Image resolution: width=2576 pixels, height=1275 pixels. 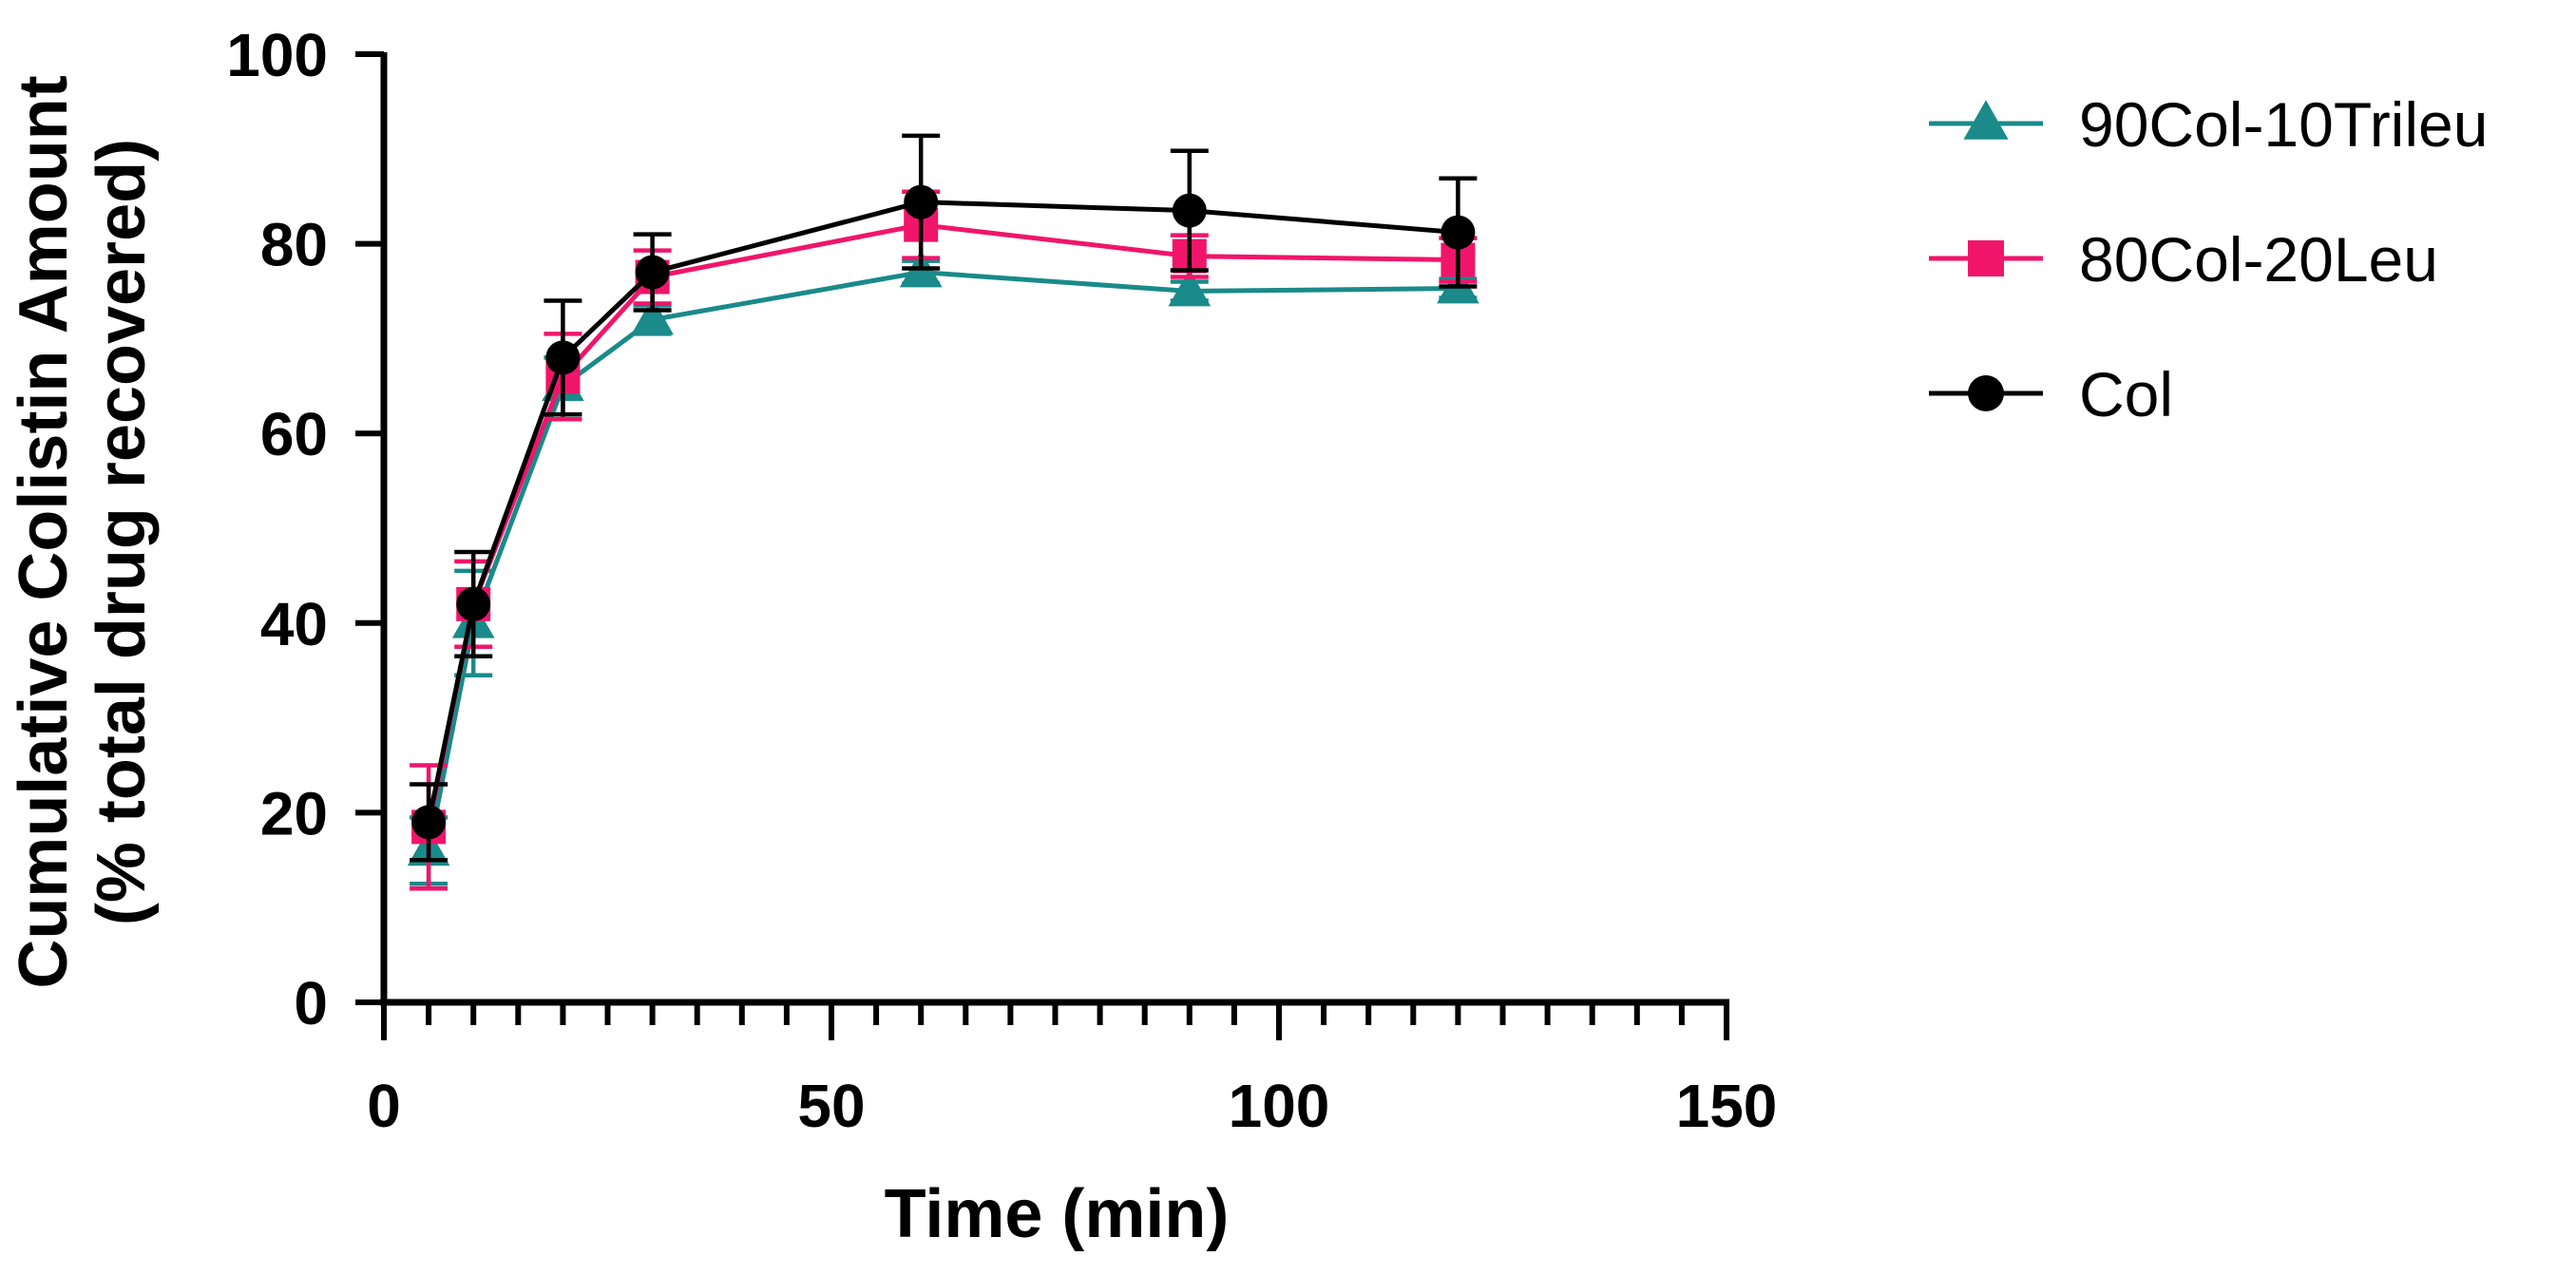 I want to click on legend-label: Col, so click(x=2126, y=394).